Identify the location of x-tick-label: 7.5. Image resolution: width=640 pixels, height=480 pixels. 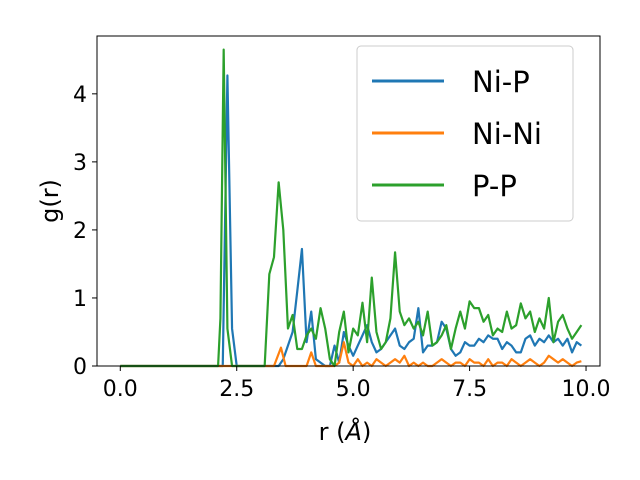
(469, 389).